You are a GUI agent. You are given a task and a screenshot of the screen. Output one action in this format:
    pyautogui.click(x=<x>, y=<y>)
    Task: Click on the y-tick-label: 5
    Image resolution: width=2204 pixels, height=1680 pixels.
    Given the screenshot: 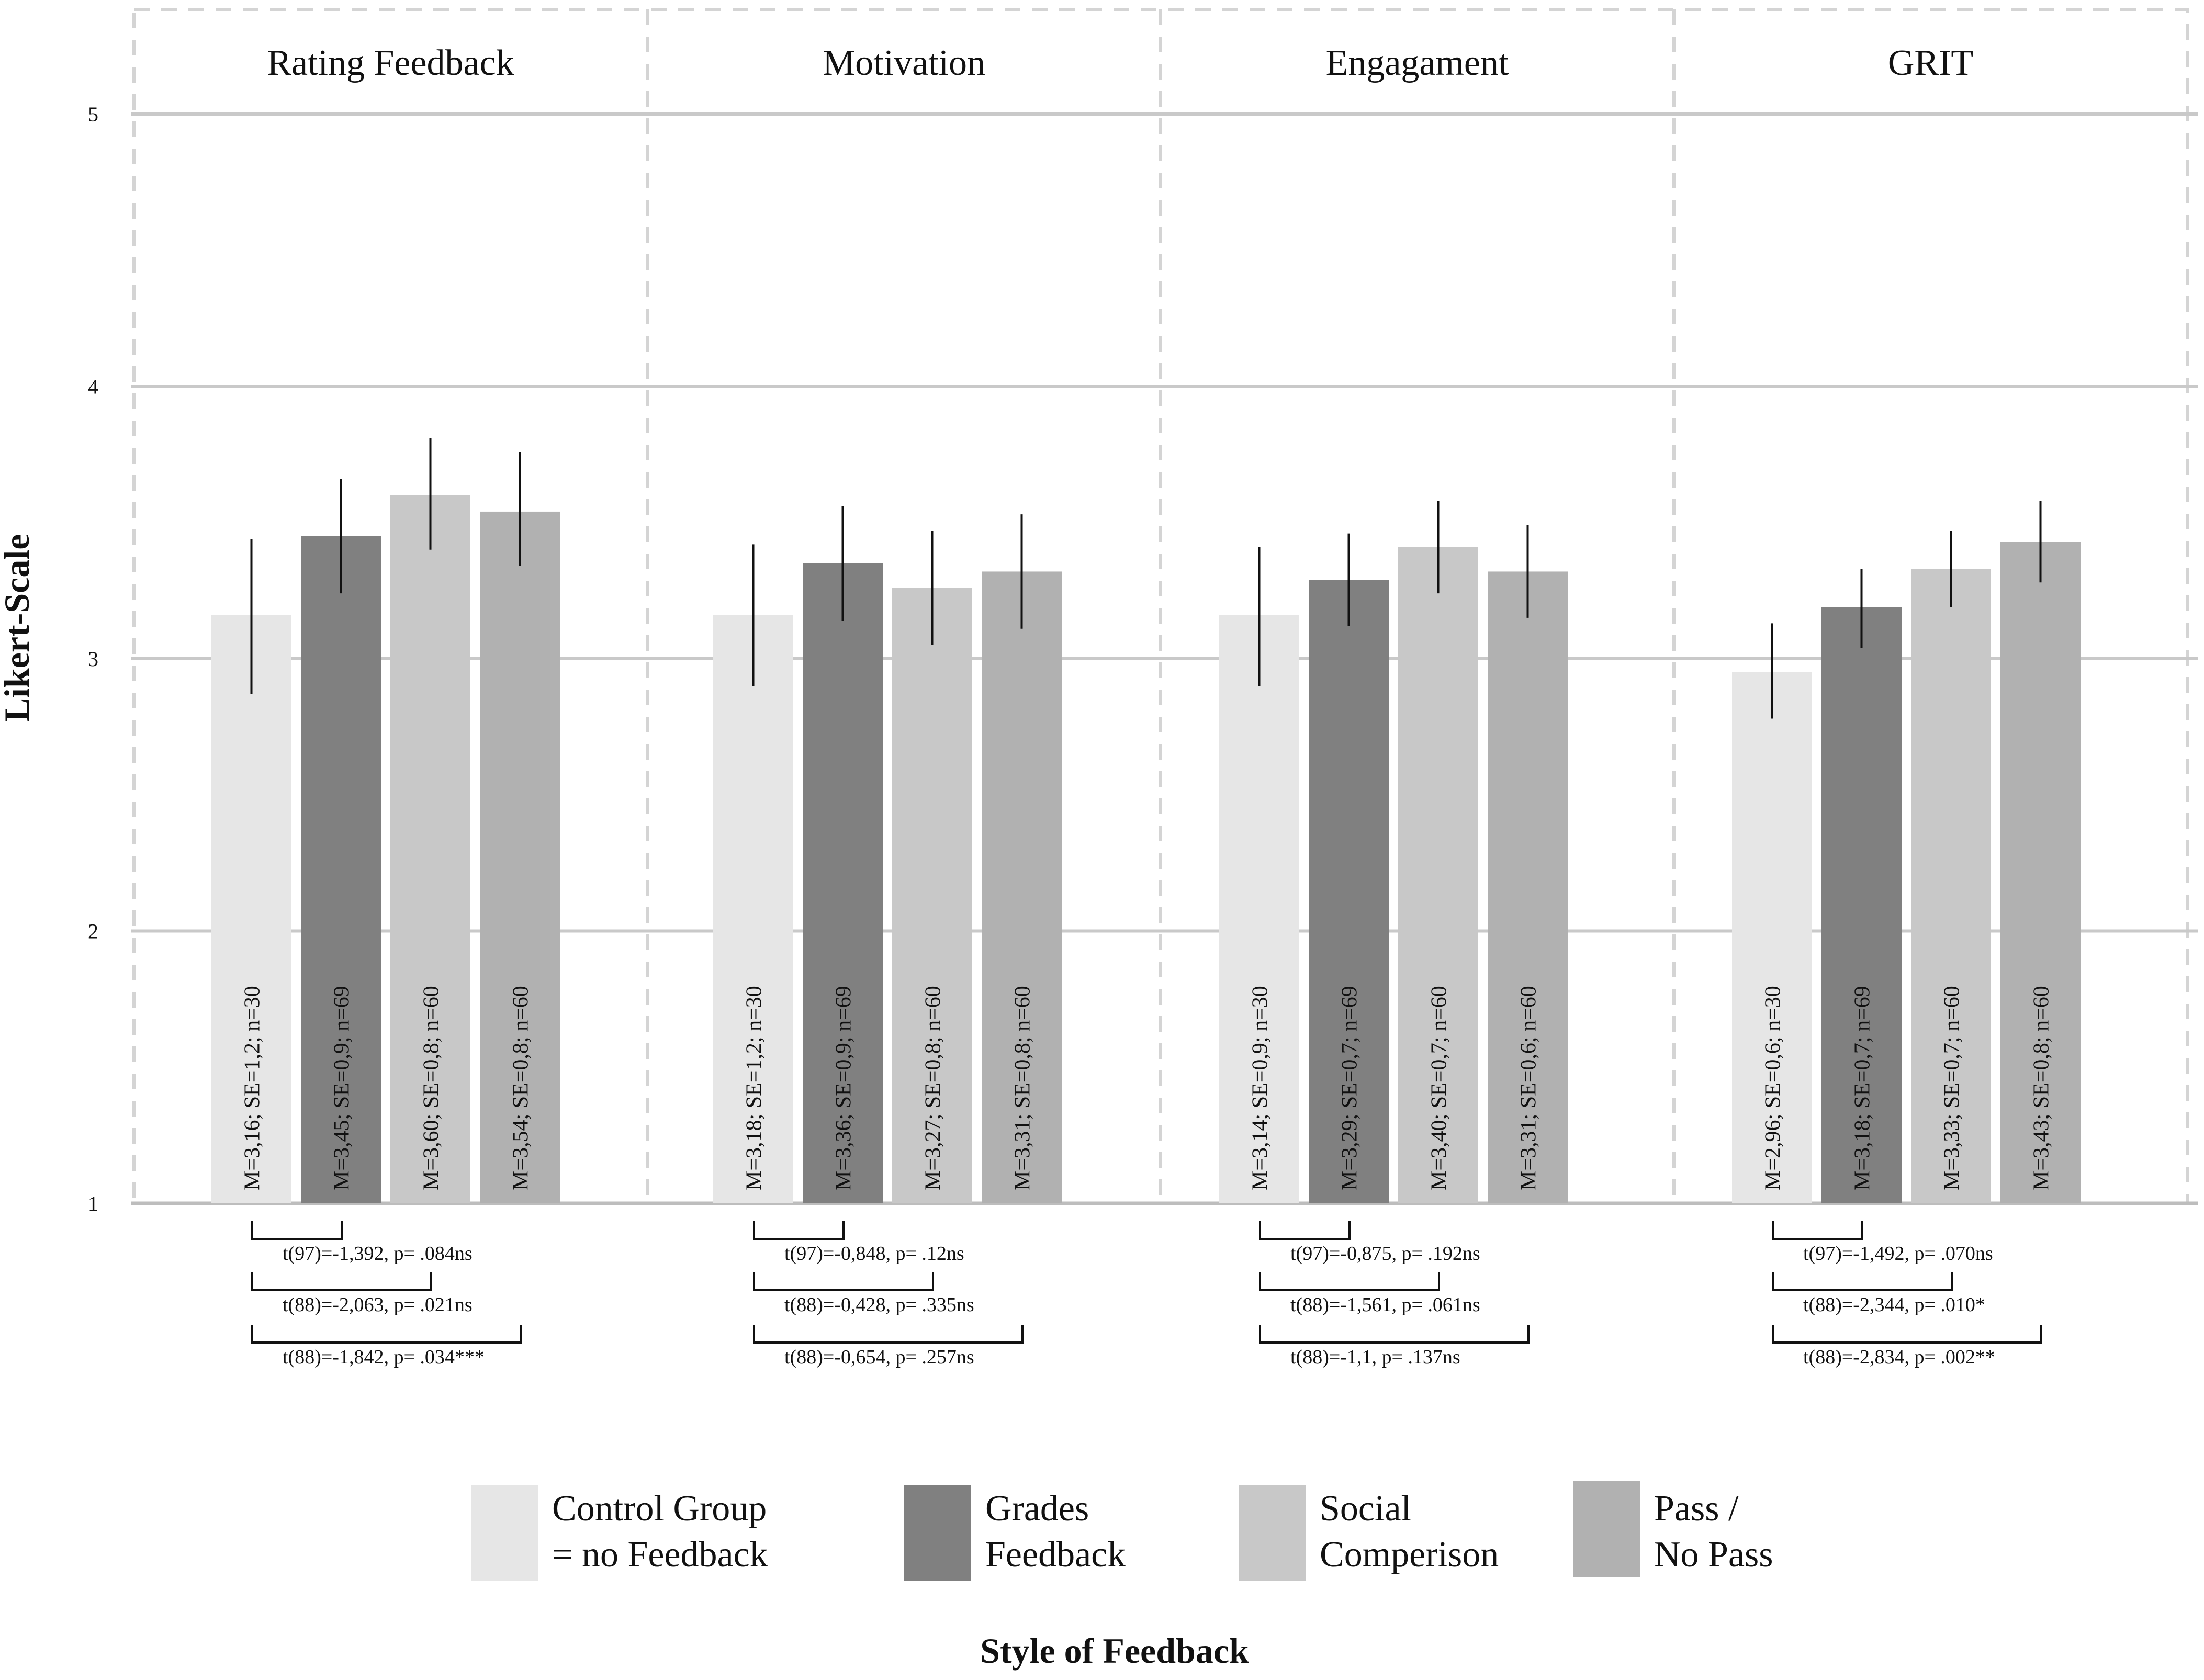 What is the action you would take?
    pyautogui.click(x=93, y=114)
    